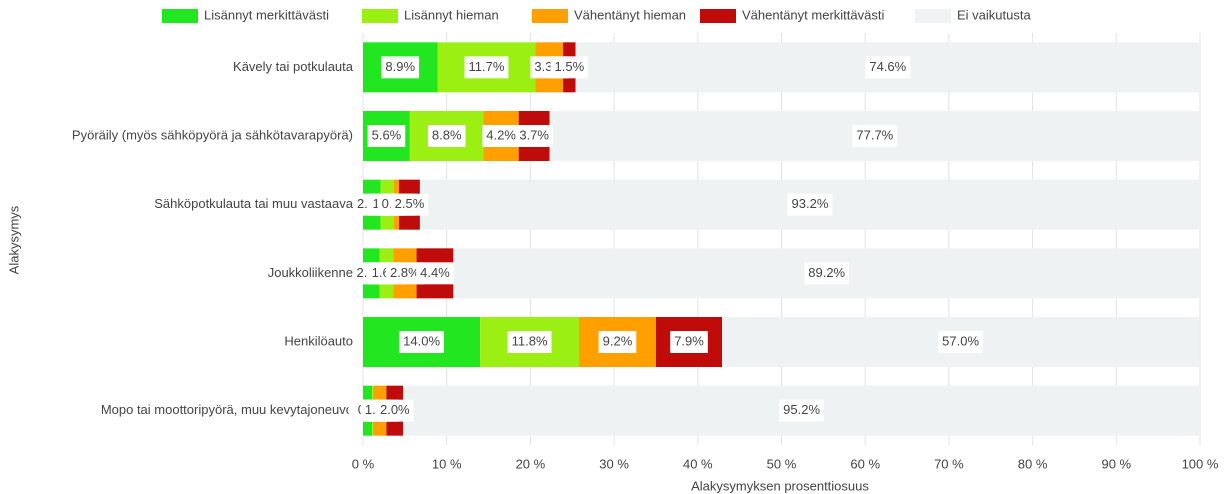 The width and height of the screenshot is (1224, 494). I want to click on data-label-text: 2.5%, so click(410, 203).